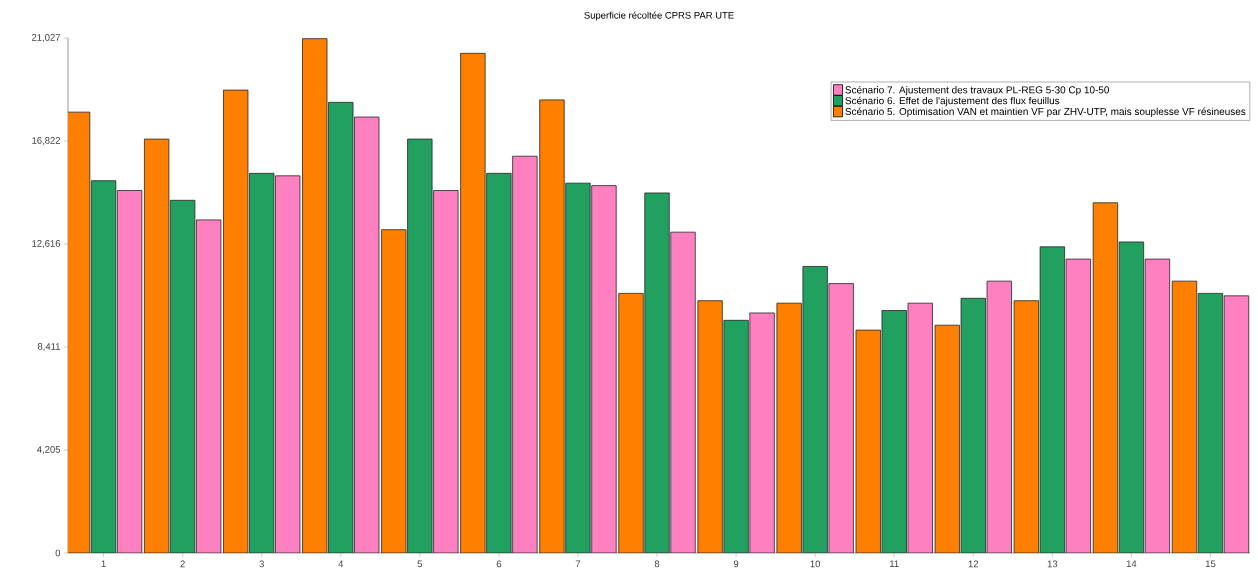 The width and height of the screenshot is (1258, 577). Describe the element at coordinates (952, 101) in the screenshot. I see `legend-label: Scénario 6. Effet de l'ajustement des flux feuillus` at that location.